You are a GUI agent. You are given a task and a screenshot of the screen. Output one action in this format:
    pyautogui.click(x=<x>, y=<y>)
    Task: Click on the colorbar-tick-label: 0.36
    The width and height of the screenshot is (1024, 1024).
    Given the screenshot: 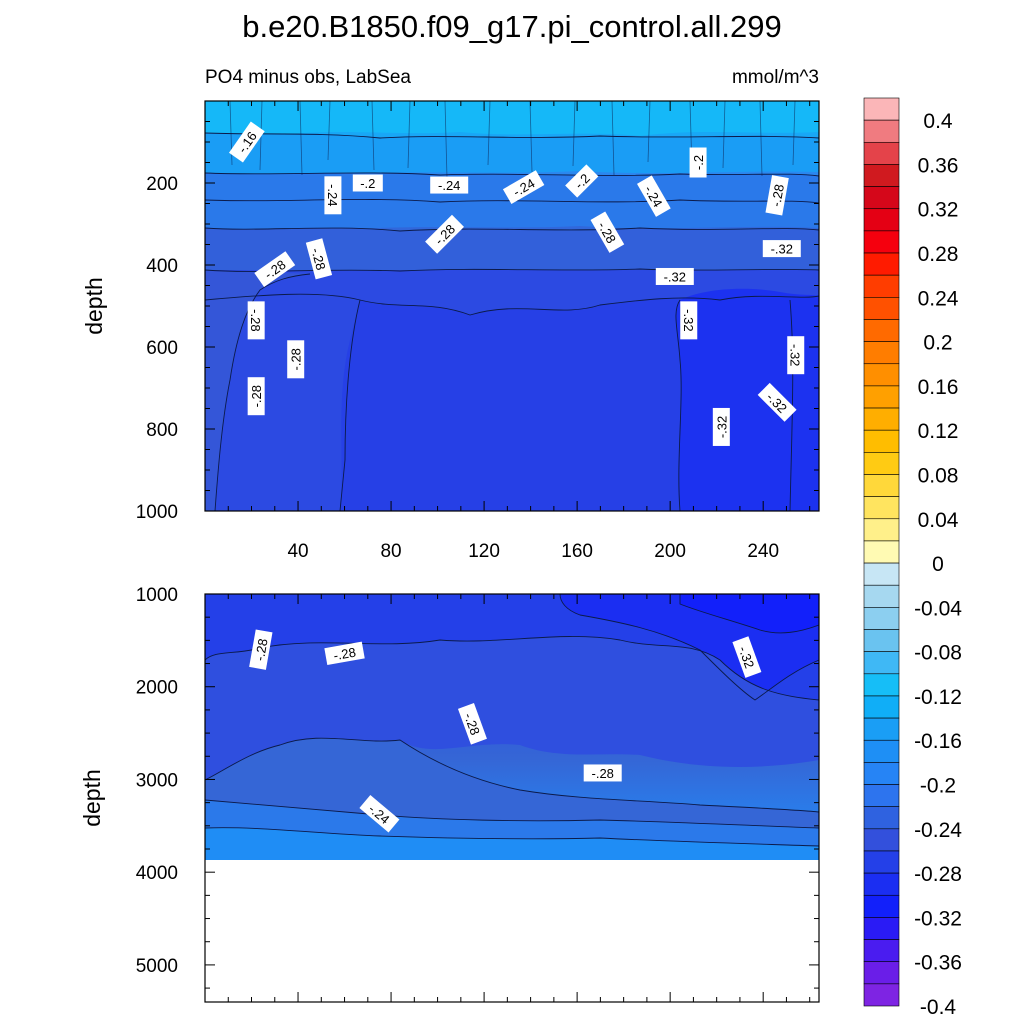 What is the action you would take?
    pyautogui.click(x=938, y=165)
    